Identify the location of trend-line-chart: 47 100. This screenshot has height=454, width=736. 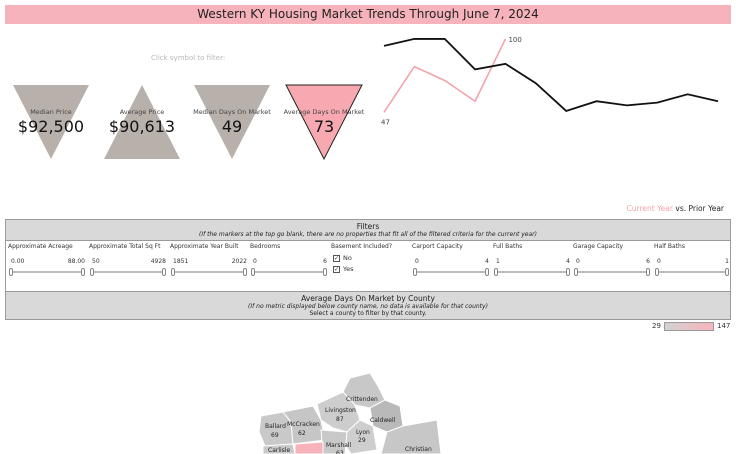
(550, 81).